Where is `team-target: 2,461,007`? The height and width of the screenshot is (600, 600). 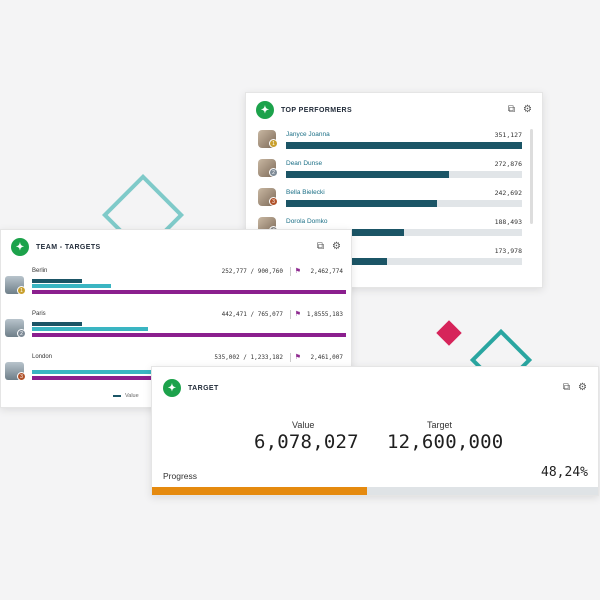 team-target: 2,461,007 is located at coordinates (326, 357).